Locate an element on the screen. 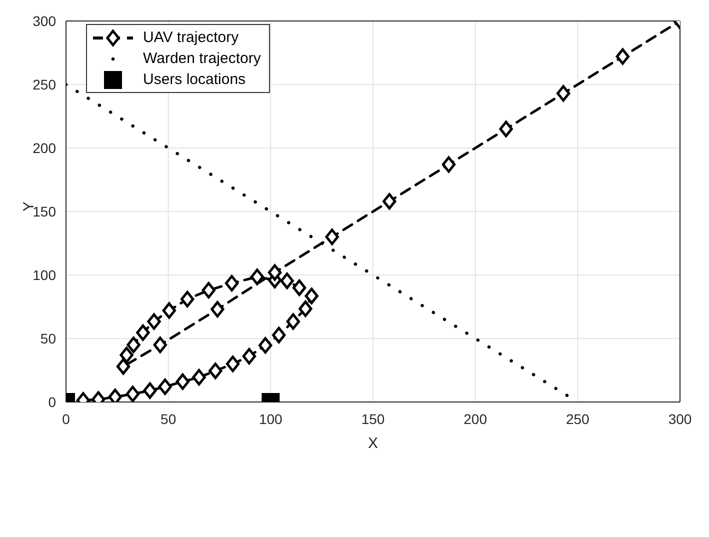 This screenshot has height=537, width=709. legend-label: Users locations is located at coordinates (194, 79).